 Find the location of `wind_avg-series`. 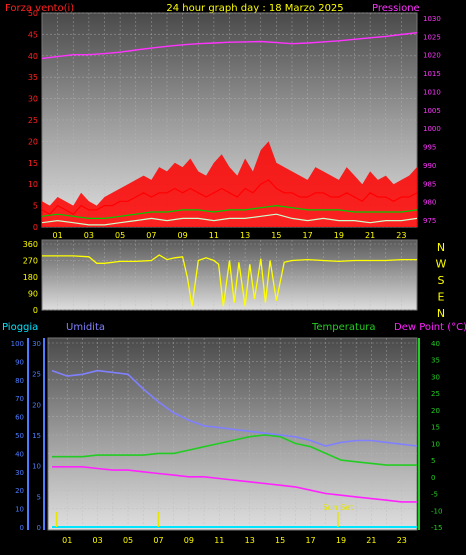

wind_avg-series is located at coordinates (229, 211).